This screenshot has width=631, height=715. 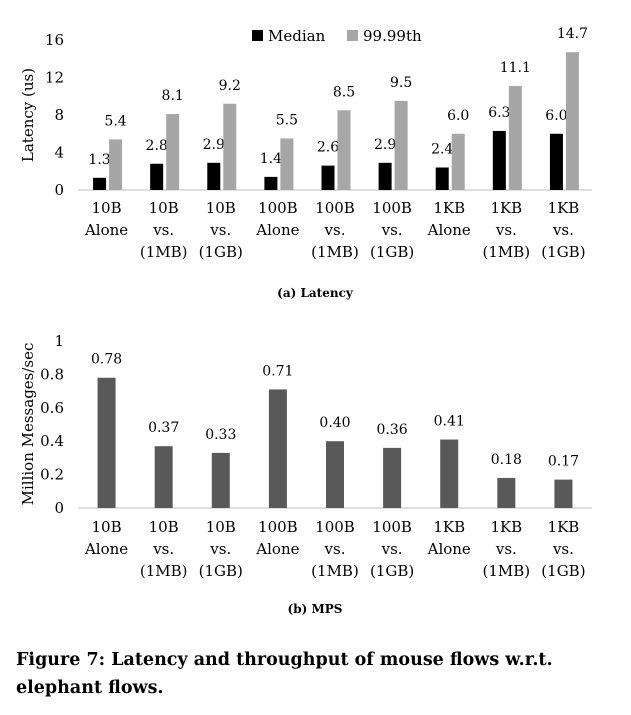 I want to click on data-label: 8.5, so click(x=344, y=92).